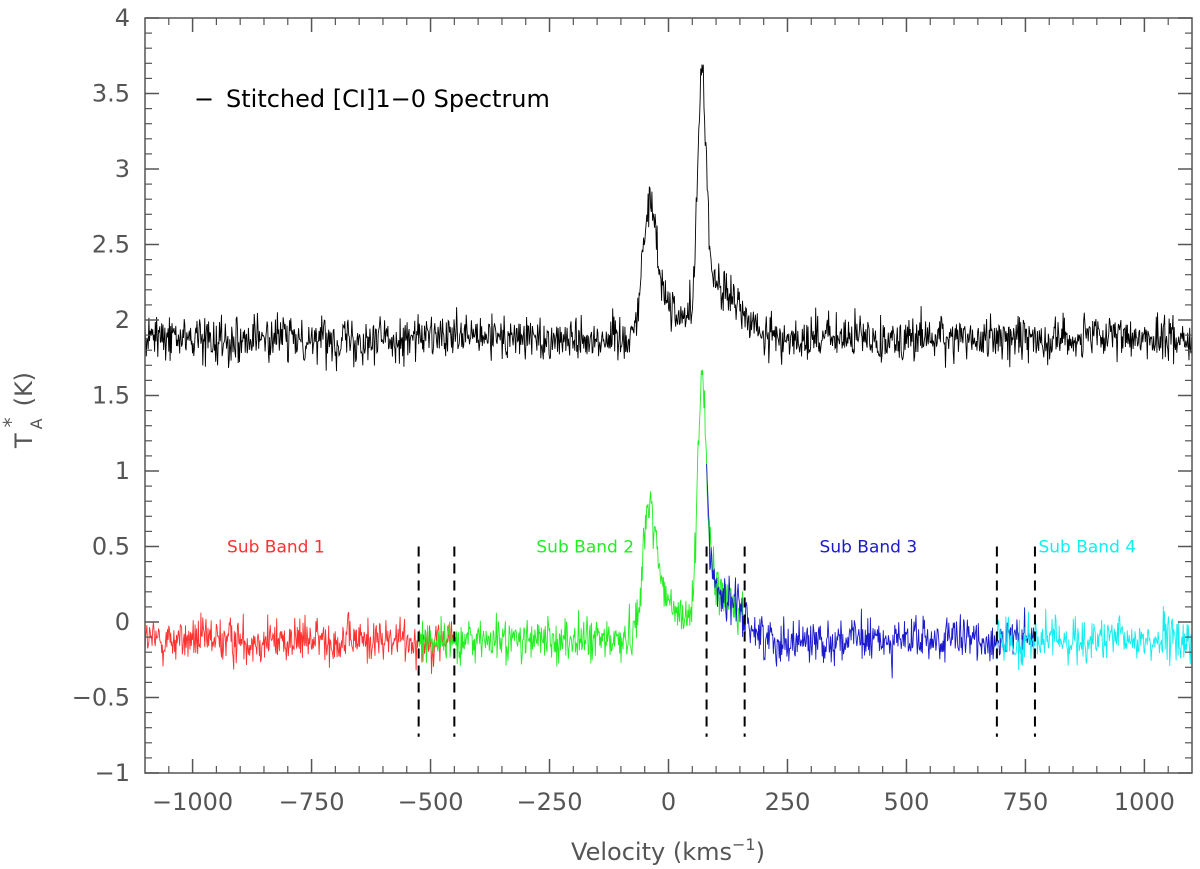 The width and height of the screenshot is (1200, 869). What do you see at coordinates (681, 548) in the screenshot?
I see `band-labels: Sub Band 1 Sub Band 2 Sub Band 3 Sub Band 4` at bounding box center [681, 548].